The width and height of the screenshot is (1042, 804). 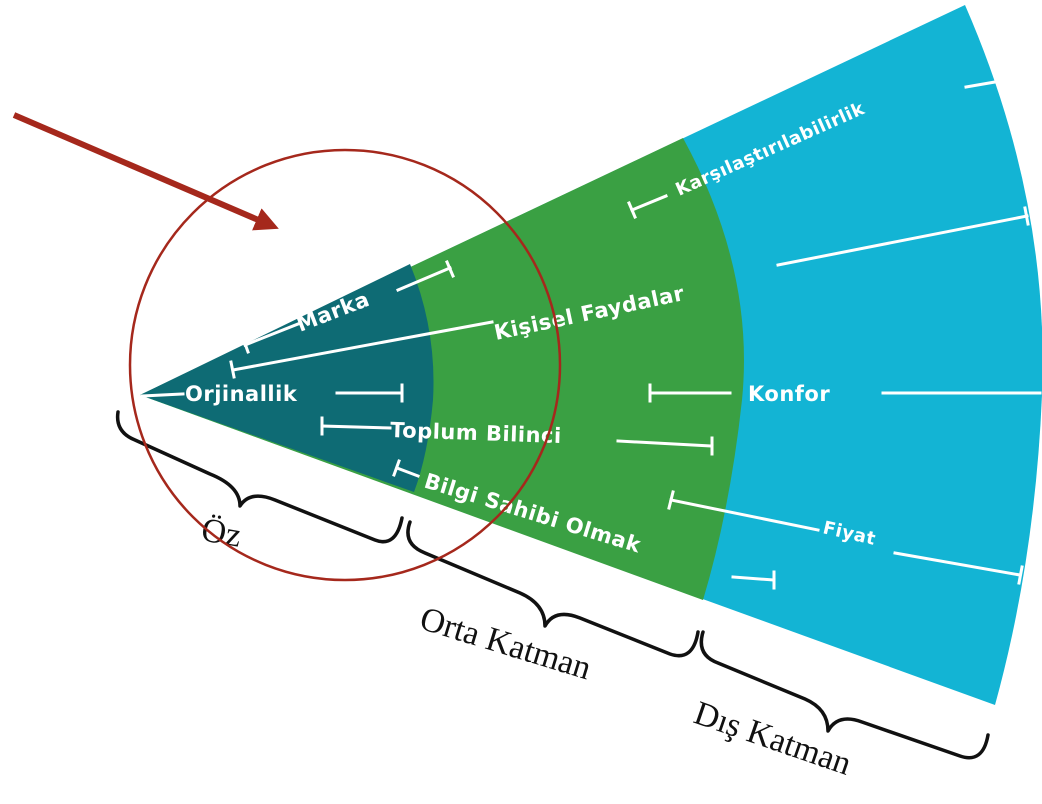 I want to click on bilgi-line-left, so click(x=407, y=472).